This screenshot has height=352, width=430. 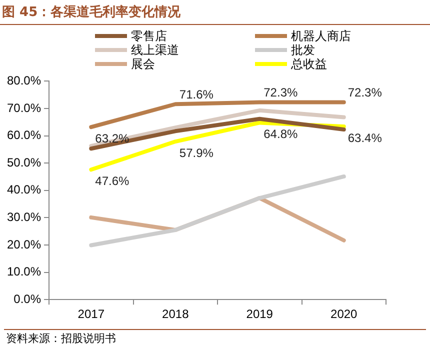 I want to click on x-tick-label: 2017, so click(x=91, y=314).